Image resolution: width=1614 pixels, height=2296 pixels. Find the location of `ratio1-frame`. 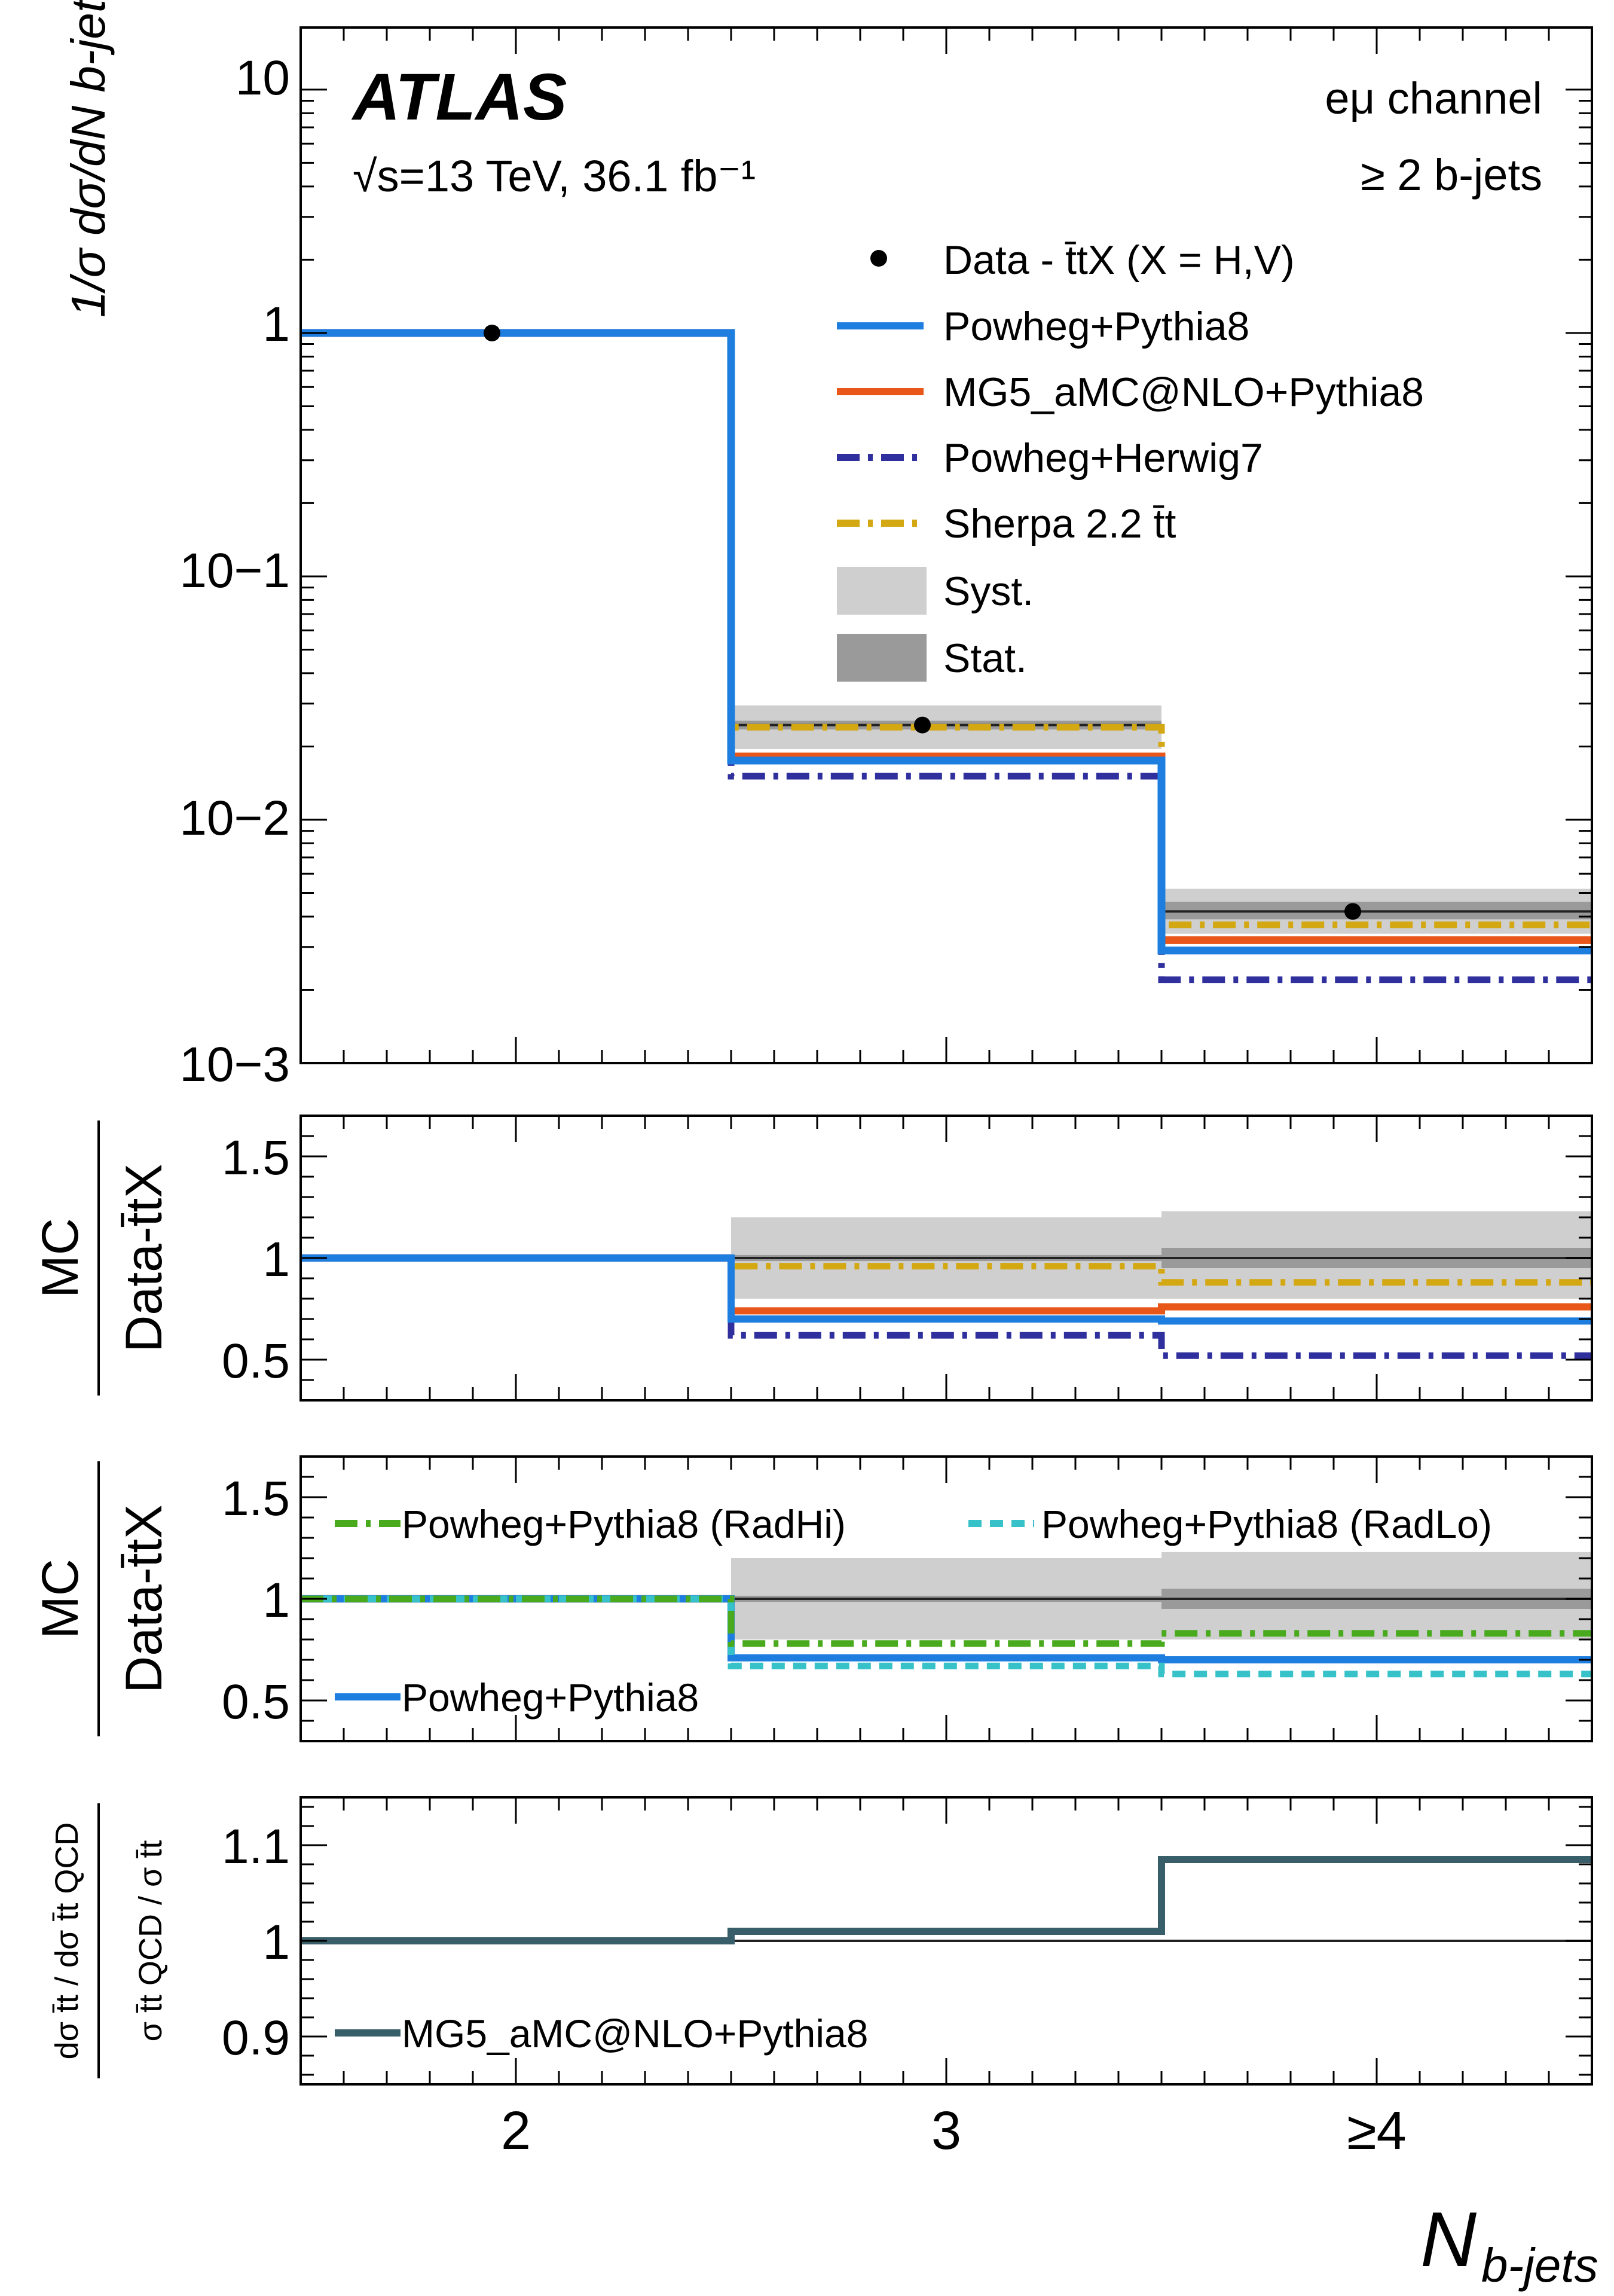

ratio1-frame is located at coordinates (946, 1258).